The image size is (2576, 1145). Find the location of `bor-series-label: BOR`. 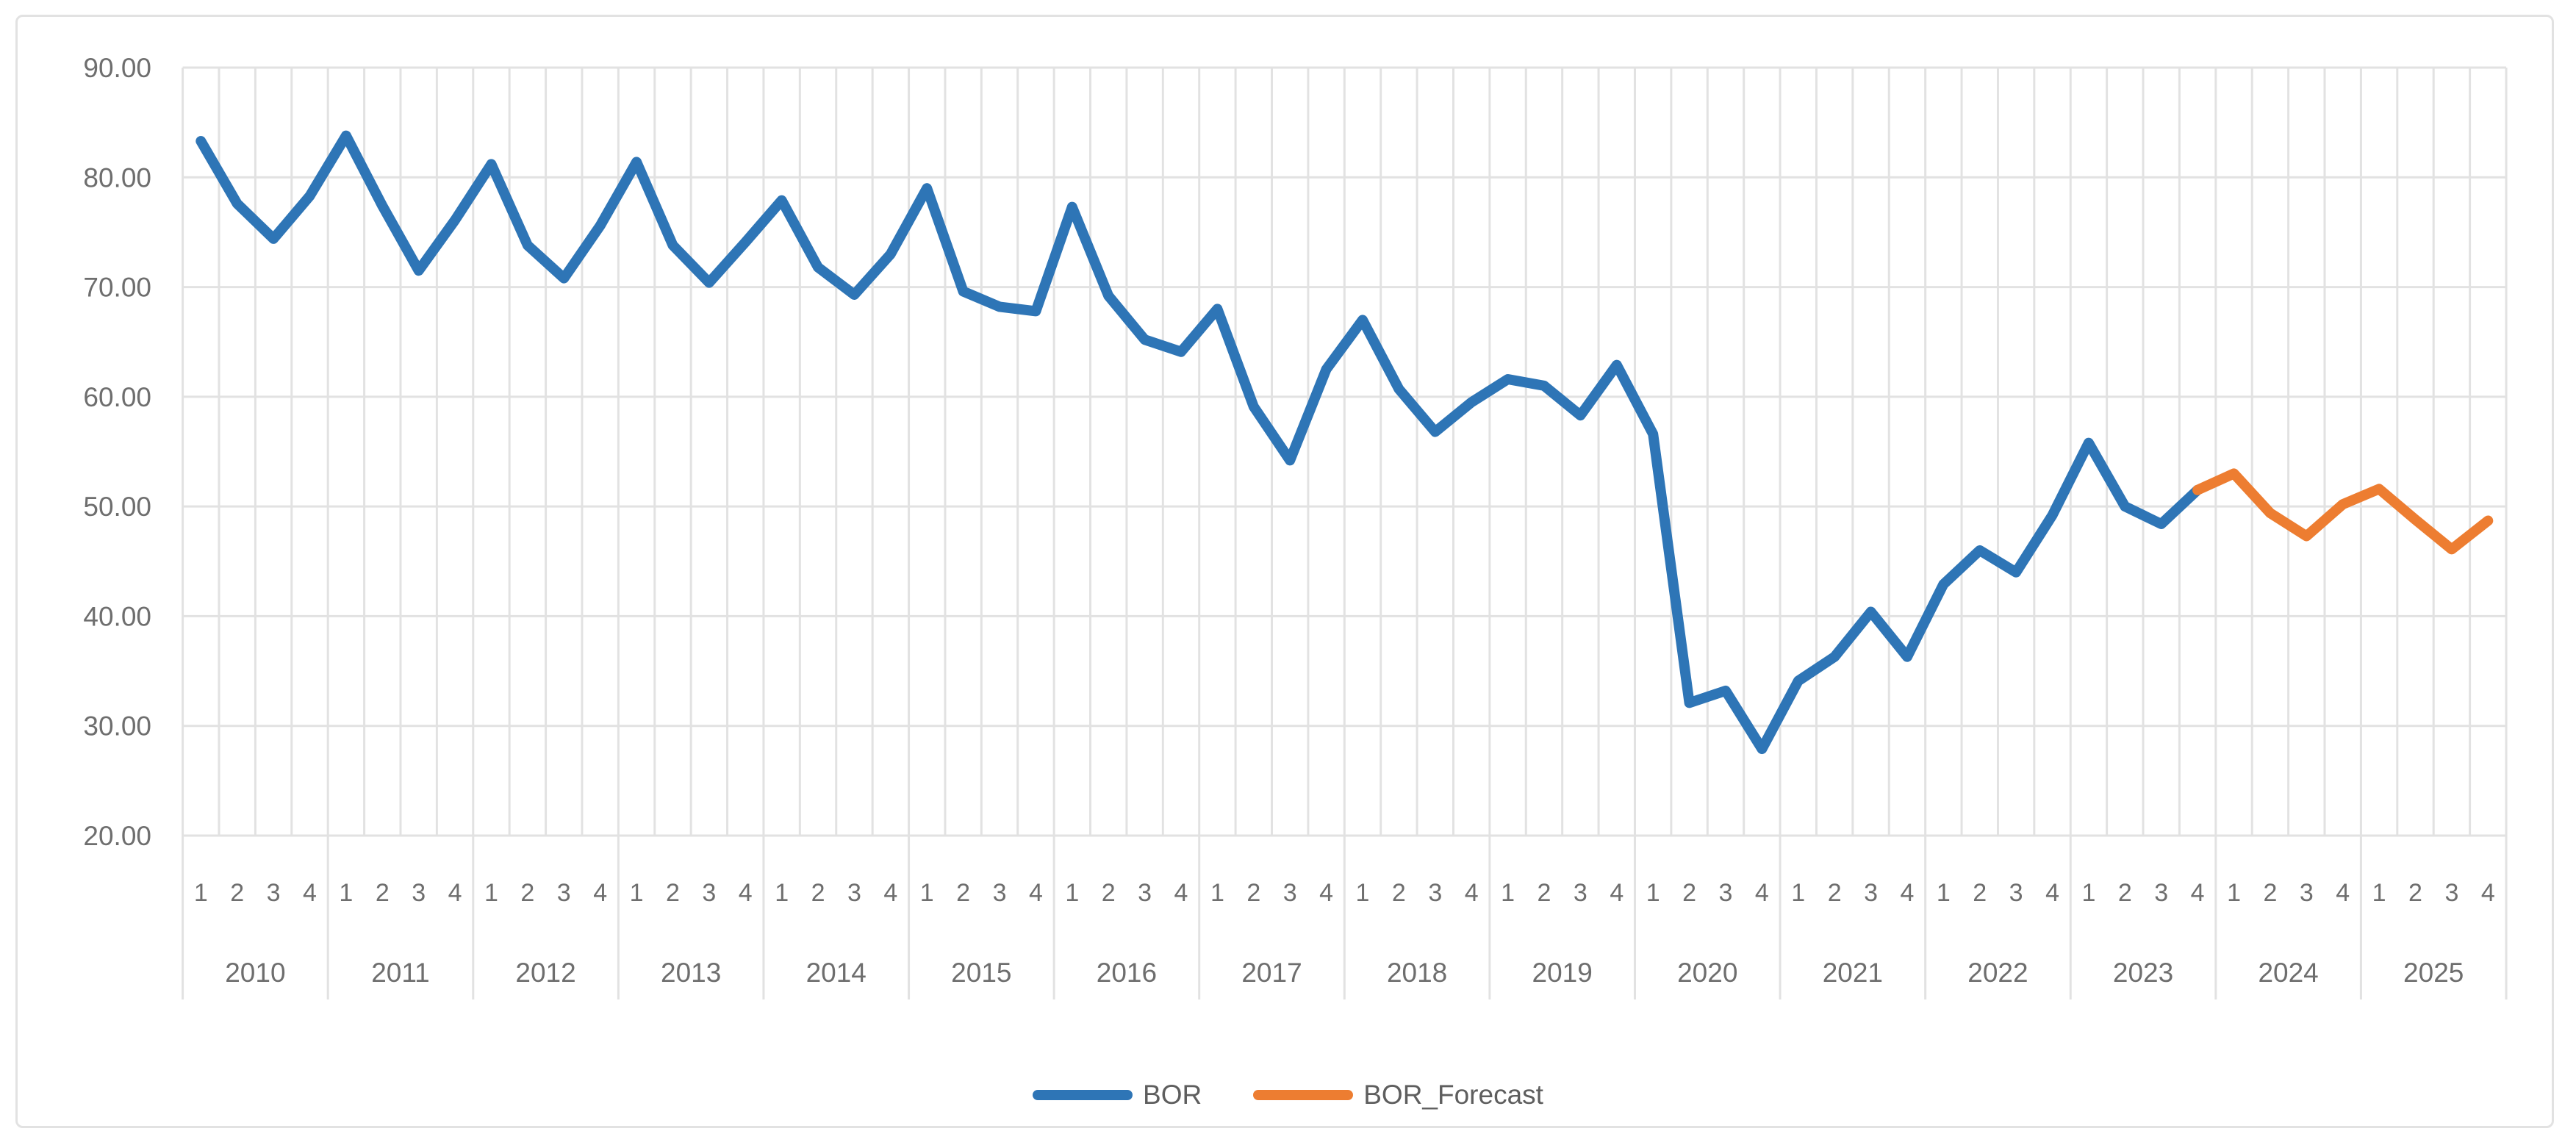

bor-series-label: BOR is located at coordinates (1172, 1095).